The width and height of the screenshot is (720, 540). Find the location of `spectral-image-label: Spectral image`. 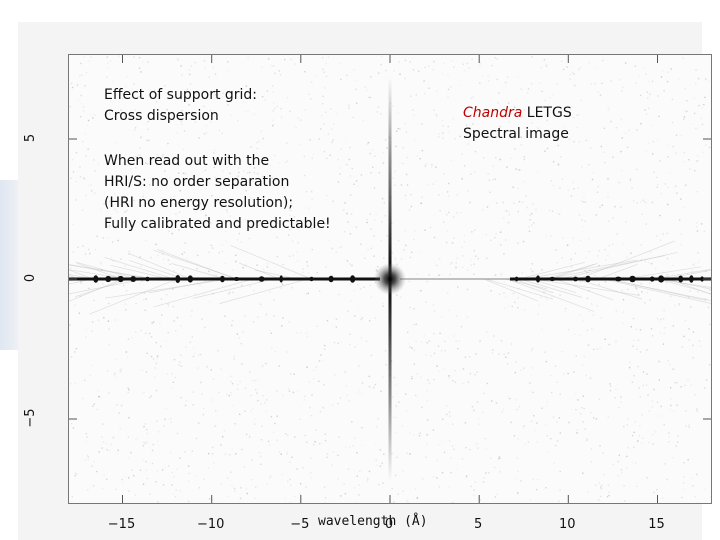

spectral-image-label: Spectral image is located at coordinates (516, 134).